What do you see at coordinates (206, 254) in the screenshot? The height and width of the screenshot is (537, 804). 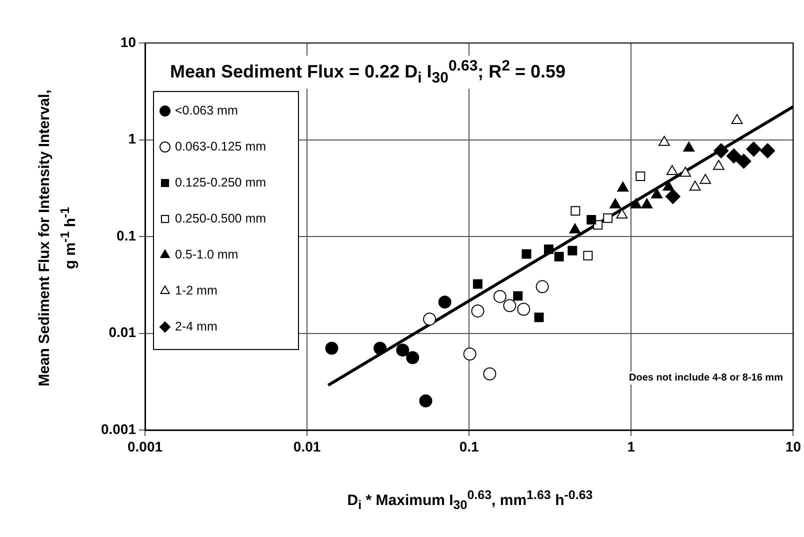 I see `legend-label: 0.5-1.0 mm` at bounding box center [206, 254].